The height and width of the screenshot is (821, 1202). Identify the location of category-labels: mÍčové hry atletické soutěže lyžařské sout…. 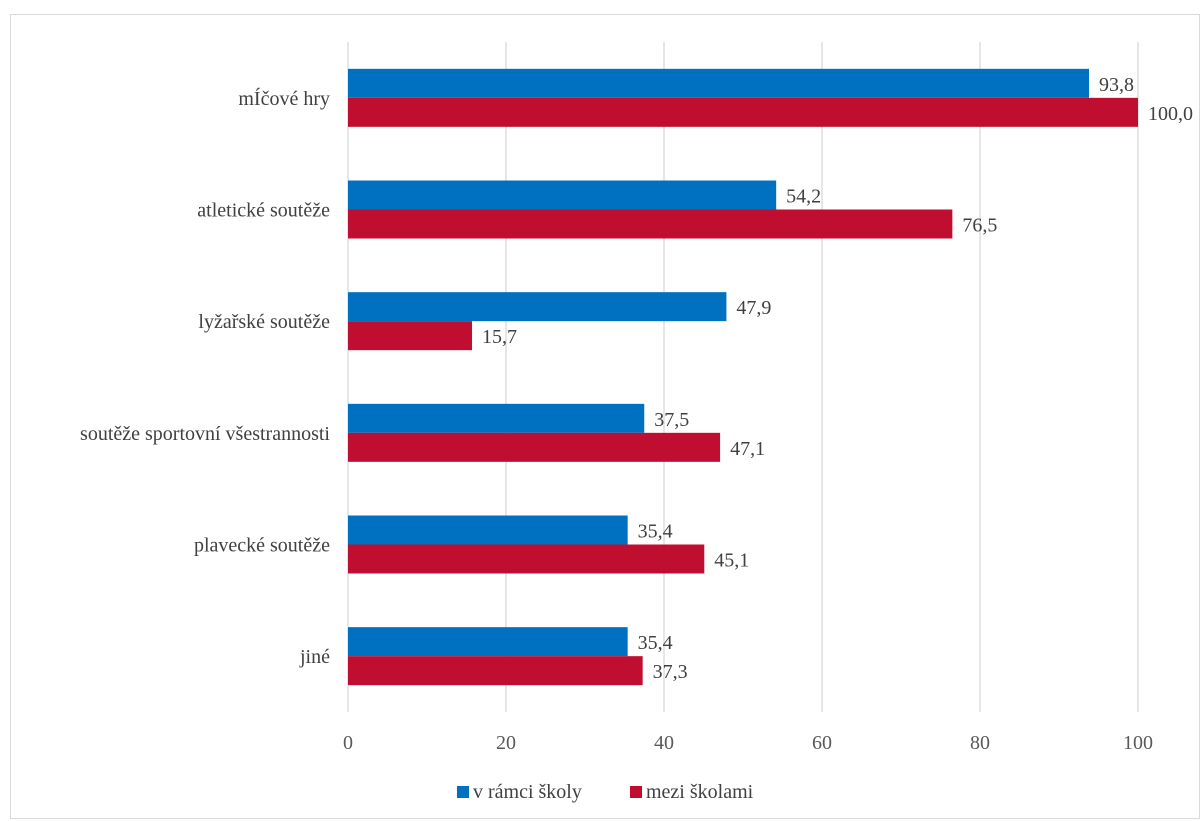
(205, 377).